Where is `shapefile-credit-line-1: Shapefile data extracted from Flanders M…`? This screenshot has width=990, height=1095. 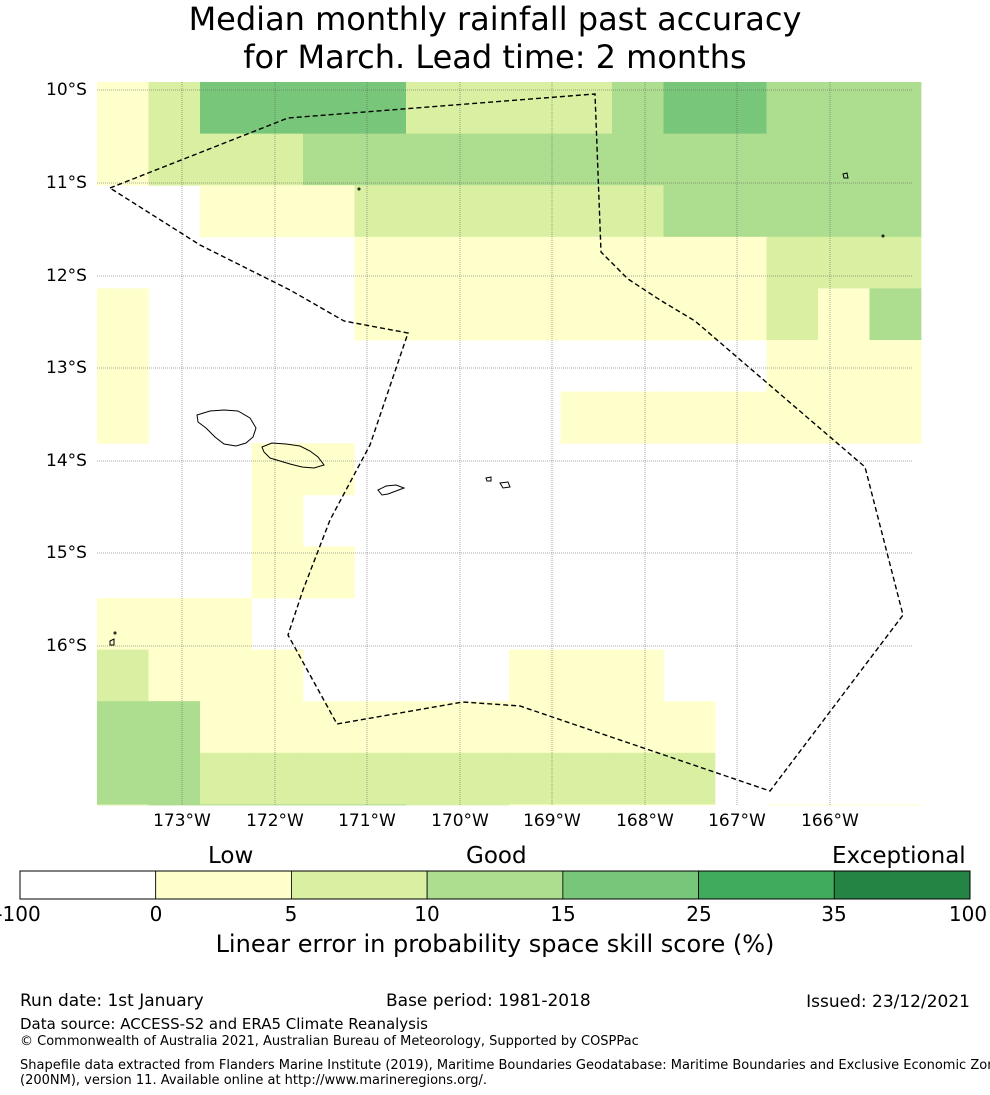
shapefile-credit-line-1: Shapefile data extracted from Flanders M… is located at coordinates (505, 1065).